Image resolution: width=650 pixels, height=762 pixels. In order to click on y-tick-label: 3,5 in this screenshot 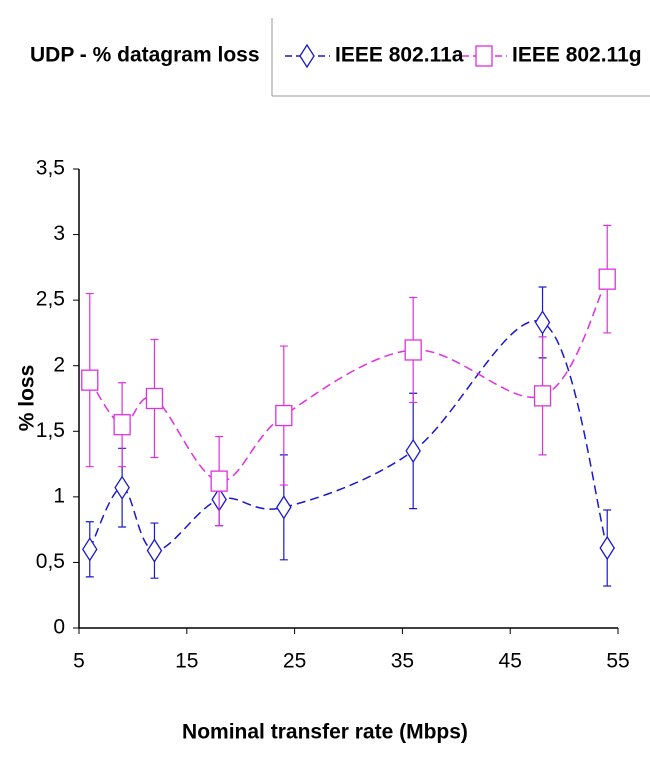, I will do `click(50, 168)`.